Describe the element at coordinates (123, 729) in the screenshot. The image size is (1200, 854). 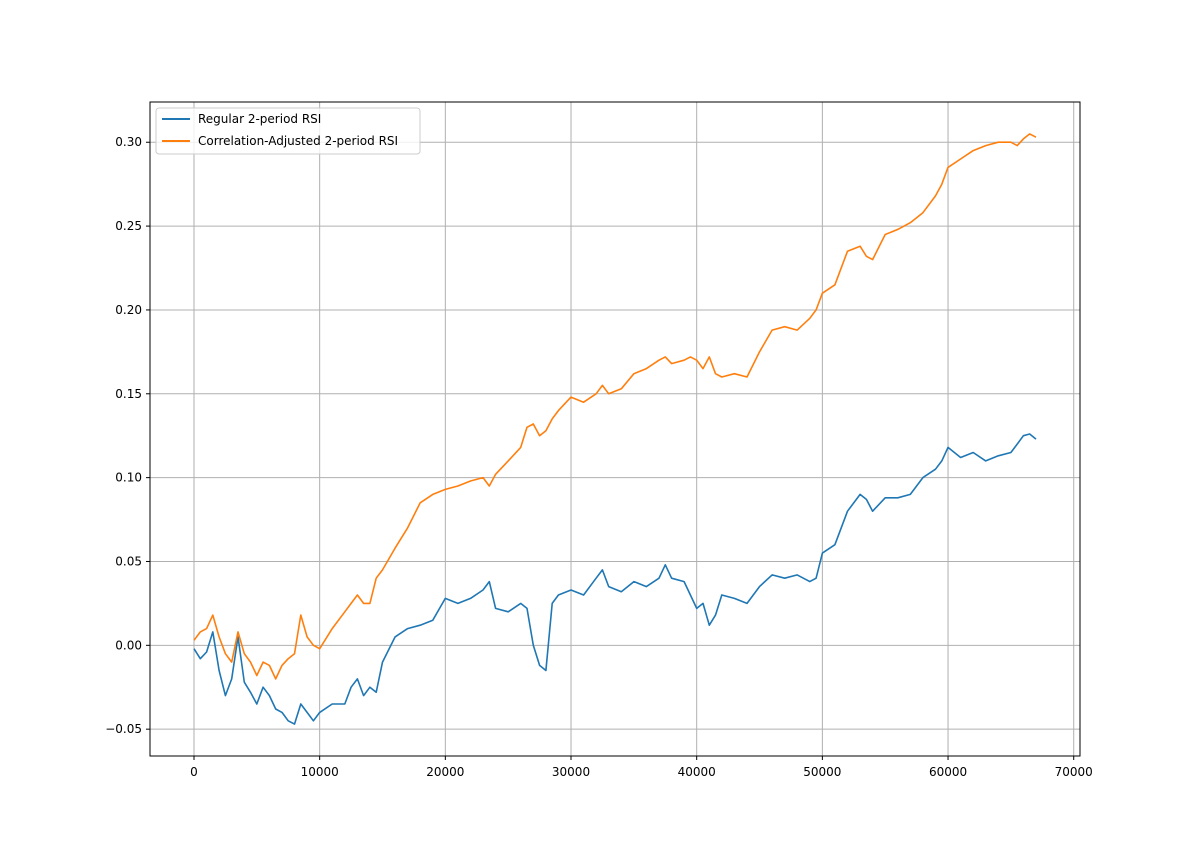
I see `y-tick-label: −0.05` at that location.